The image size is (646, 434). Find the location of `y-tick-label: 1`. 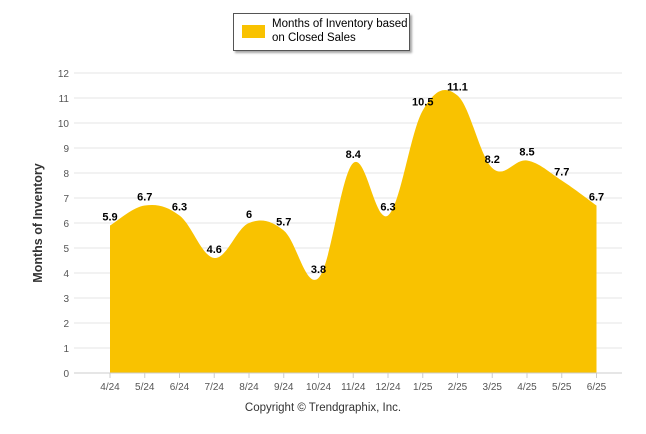

y-tick-label: 1 is located at coordinates (66, 349).